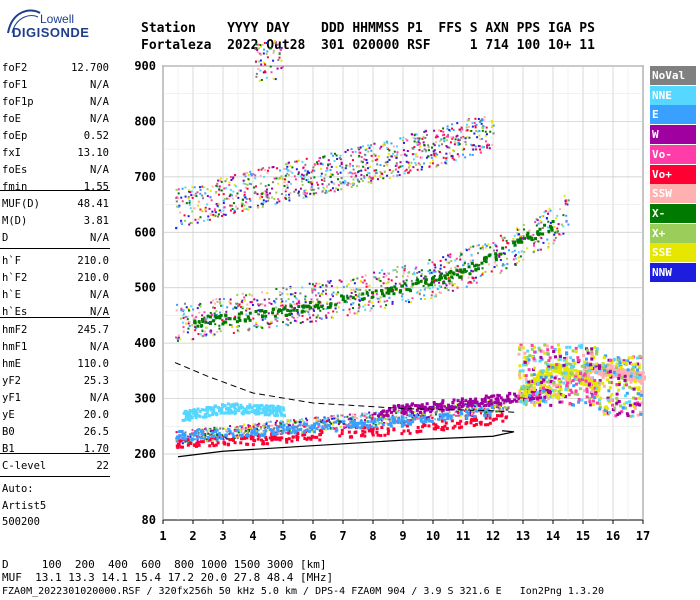 This screenshot has width=700, height=600. I want to click on param-value: N/A, so click(99, 398).